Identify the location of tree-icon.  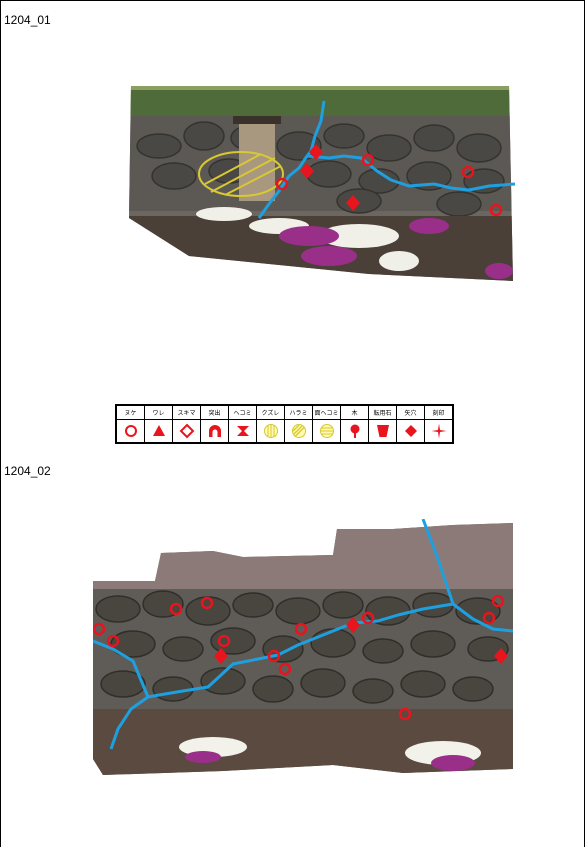
(354, 431).